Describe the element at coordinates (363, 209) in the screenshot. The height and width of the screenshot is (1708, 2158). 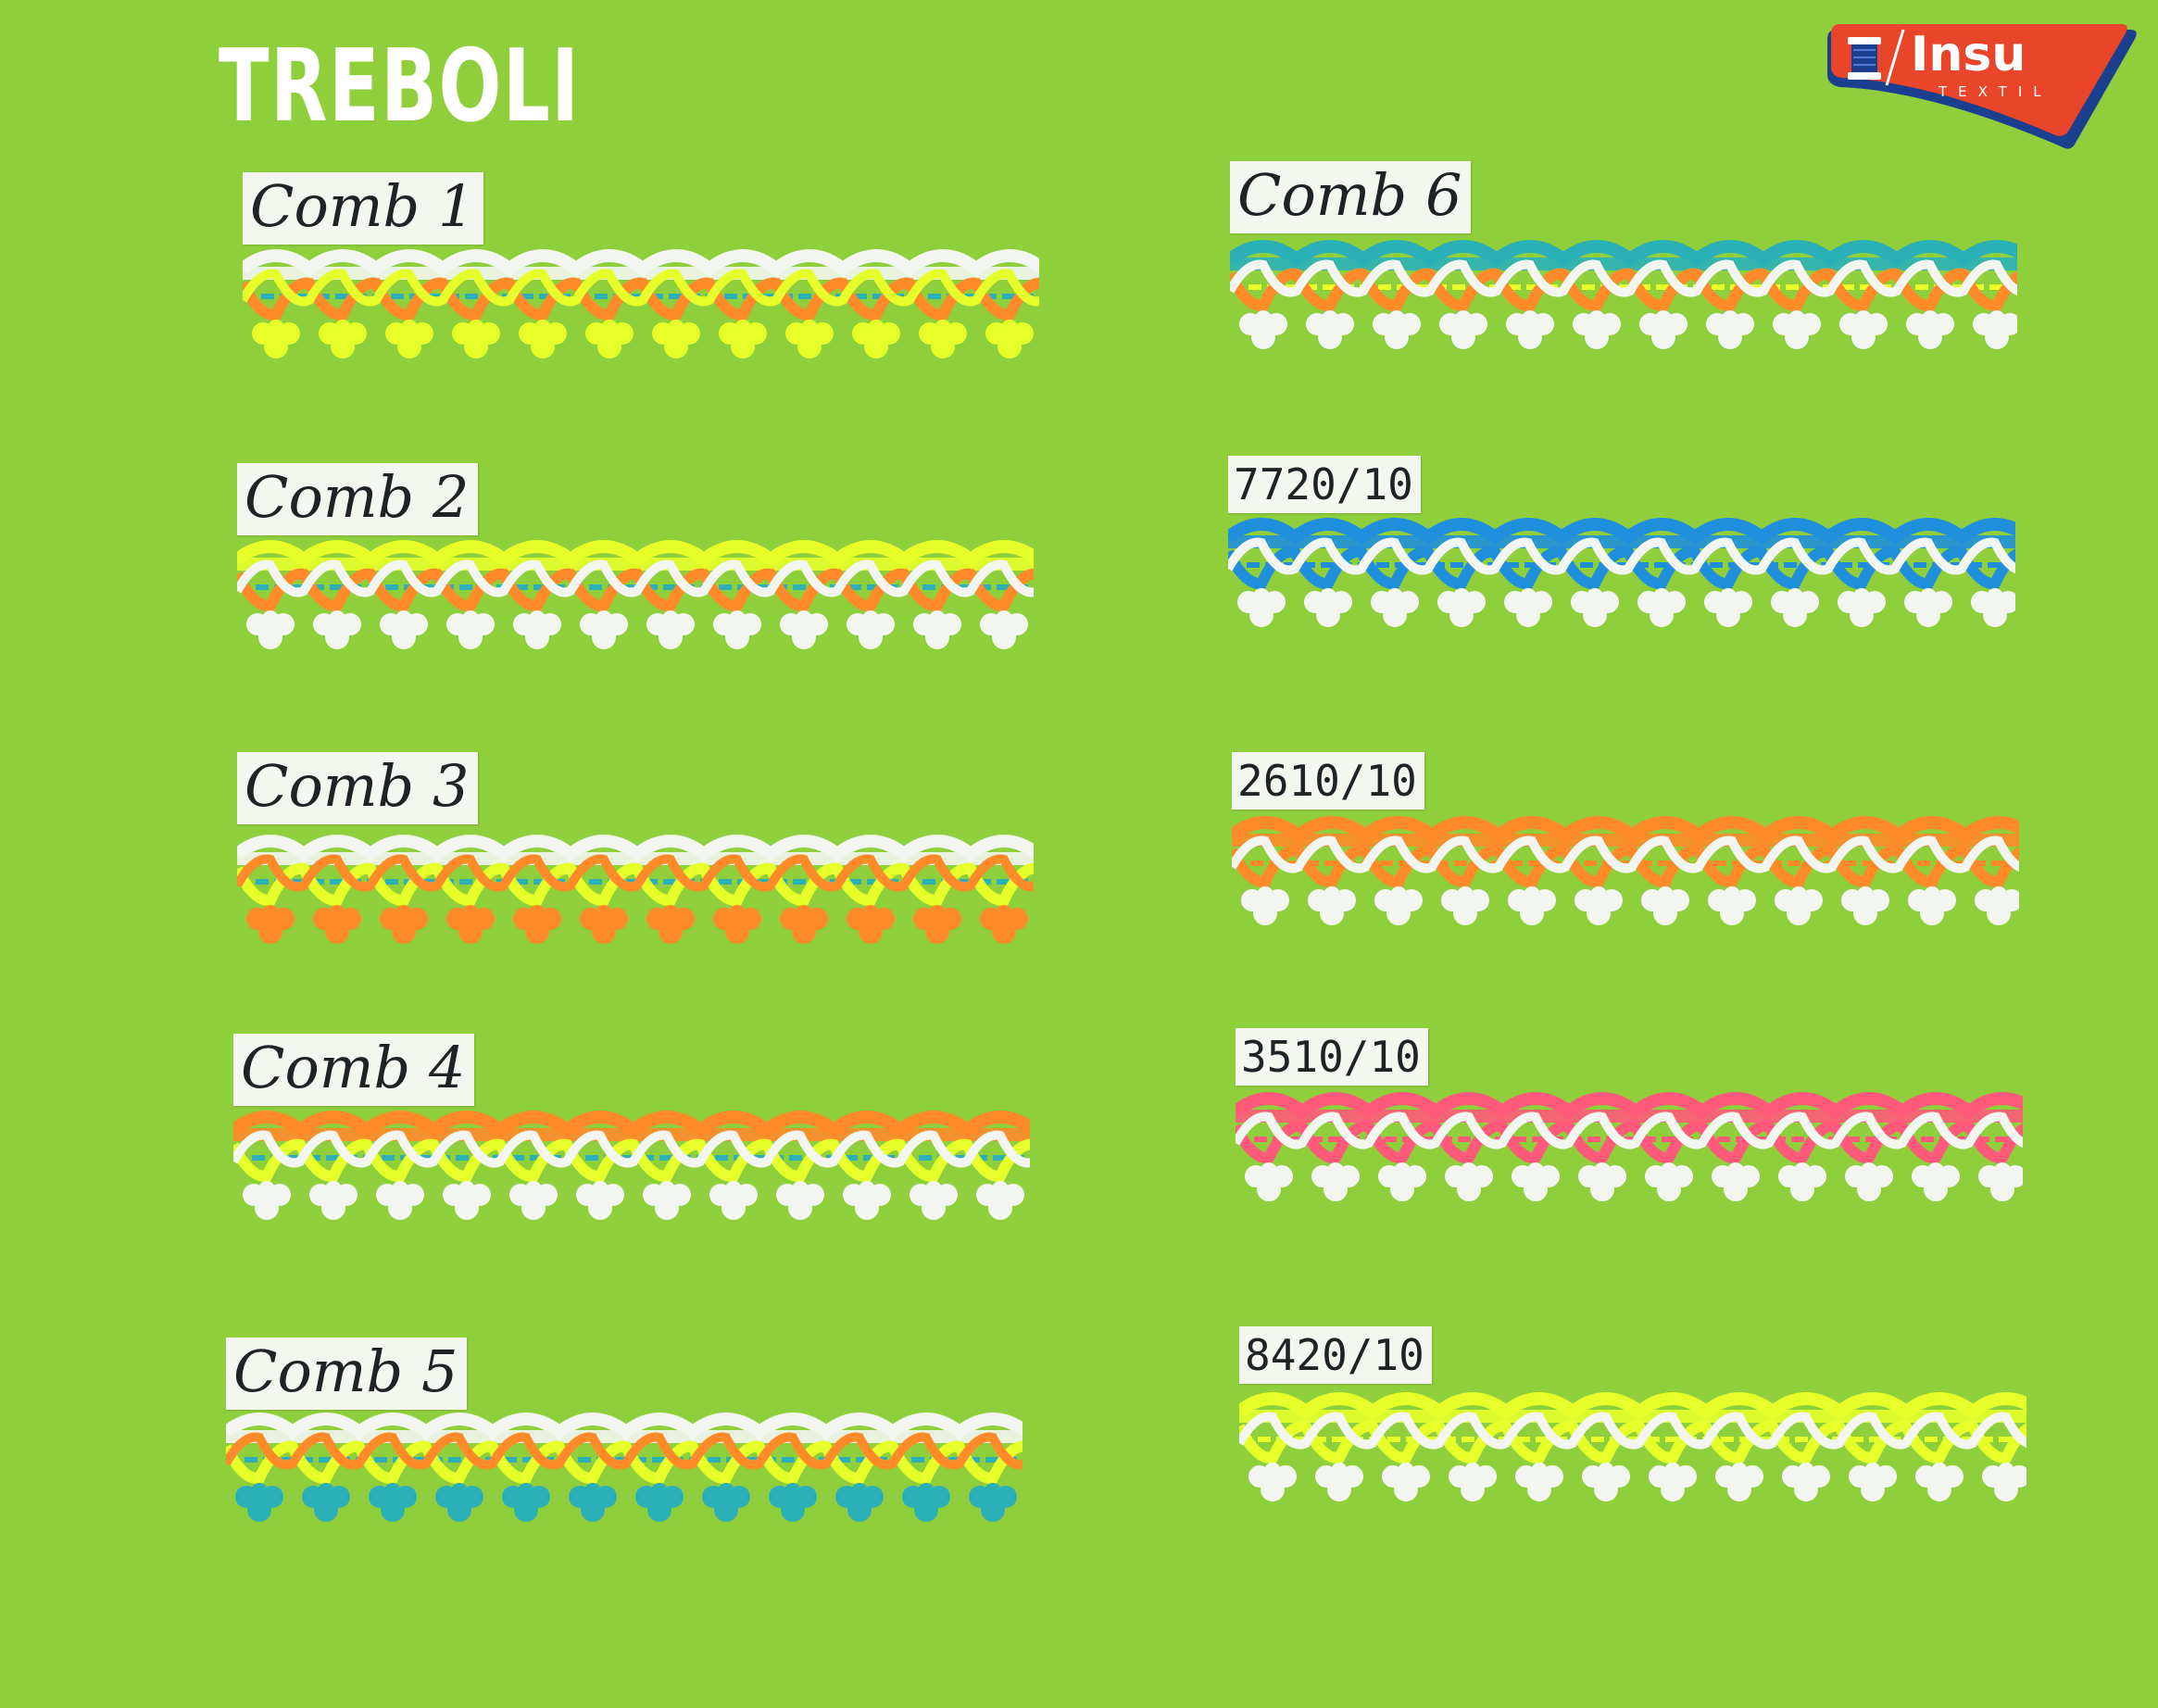
I see `swatch-label: Comb 1` at that location.